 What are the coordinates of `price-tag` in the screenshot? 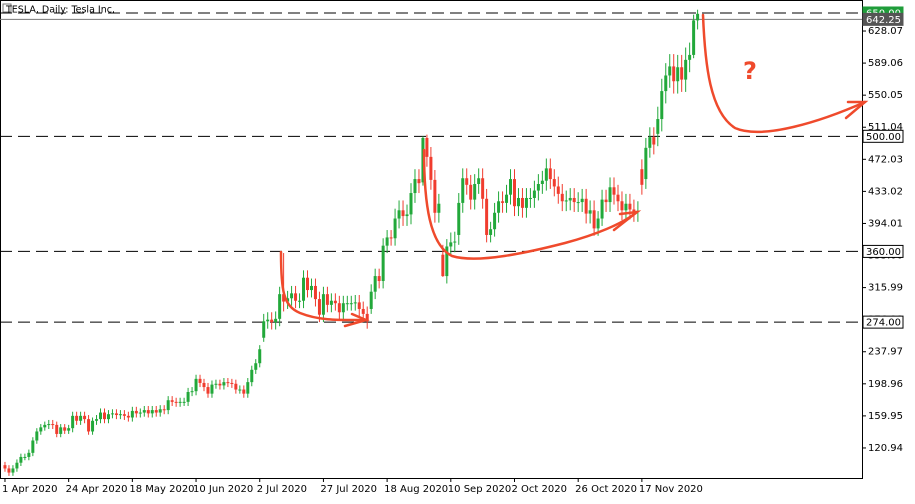 It's located at (883, 251).